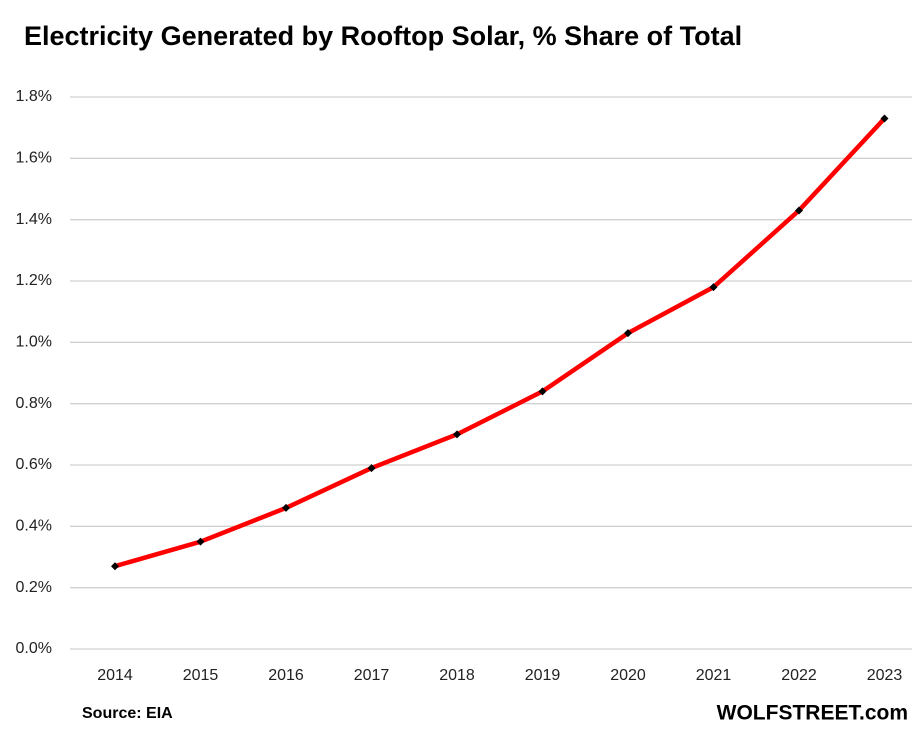 This screenshot has height=736, width=914. Describe the element at coordinates (34, 96) in the screenshot. I see `y-tick-label: 1.8%` at that location.